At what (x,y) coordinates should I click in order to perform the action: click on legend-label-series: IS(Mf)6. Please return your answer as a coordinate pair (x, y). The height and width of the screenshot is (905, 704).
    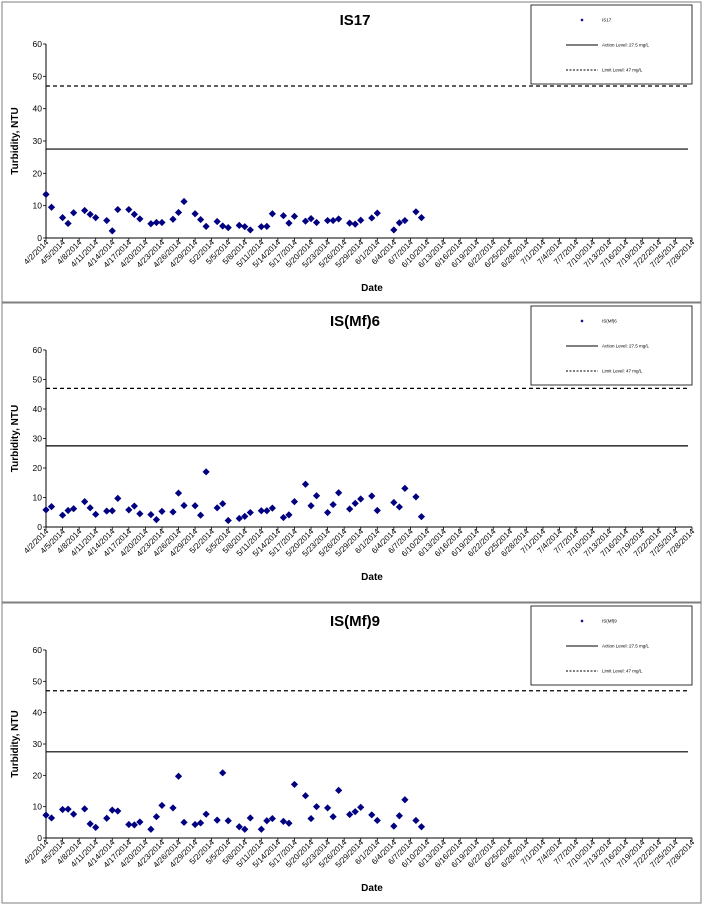
    Looking at the image, I should click on (609, 321).